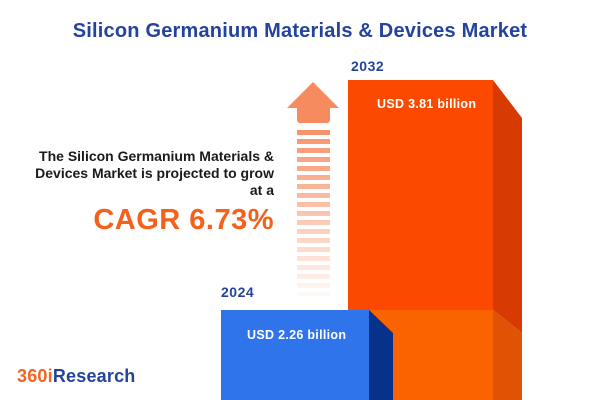  What do you see at coordinates (295, 355) in the screenshot?
I see `bar-2024-face` at bounding box center [295, 355].